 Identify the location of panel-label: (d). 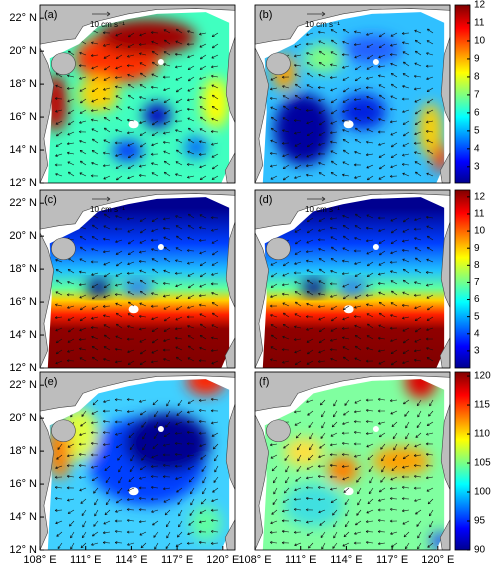
(265, 200).